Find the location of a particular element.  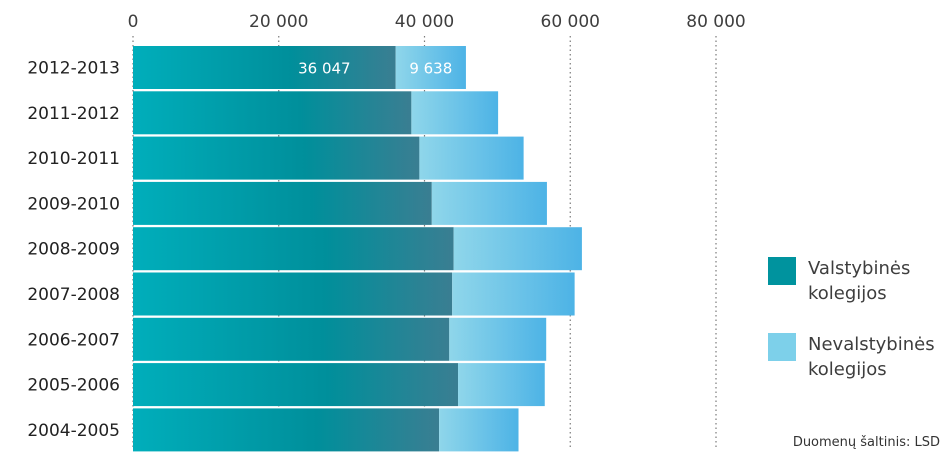

data-label-state: 36 047 is located at coordinates (324, 69).